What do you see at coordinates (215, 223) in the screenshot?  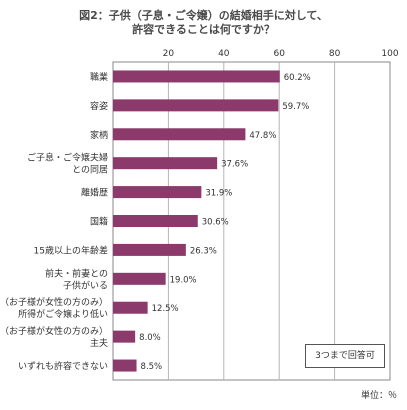 I see `value-label-5: 30.6%` at bounding box center [215, 223].